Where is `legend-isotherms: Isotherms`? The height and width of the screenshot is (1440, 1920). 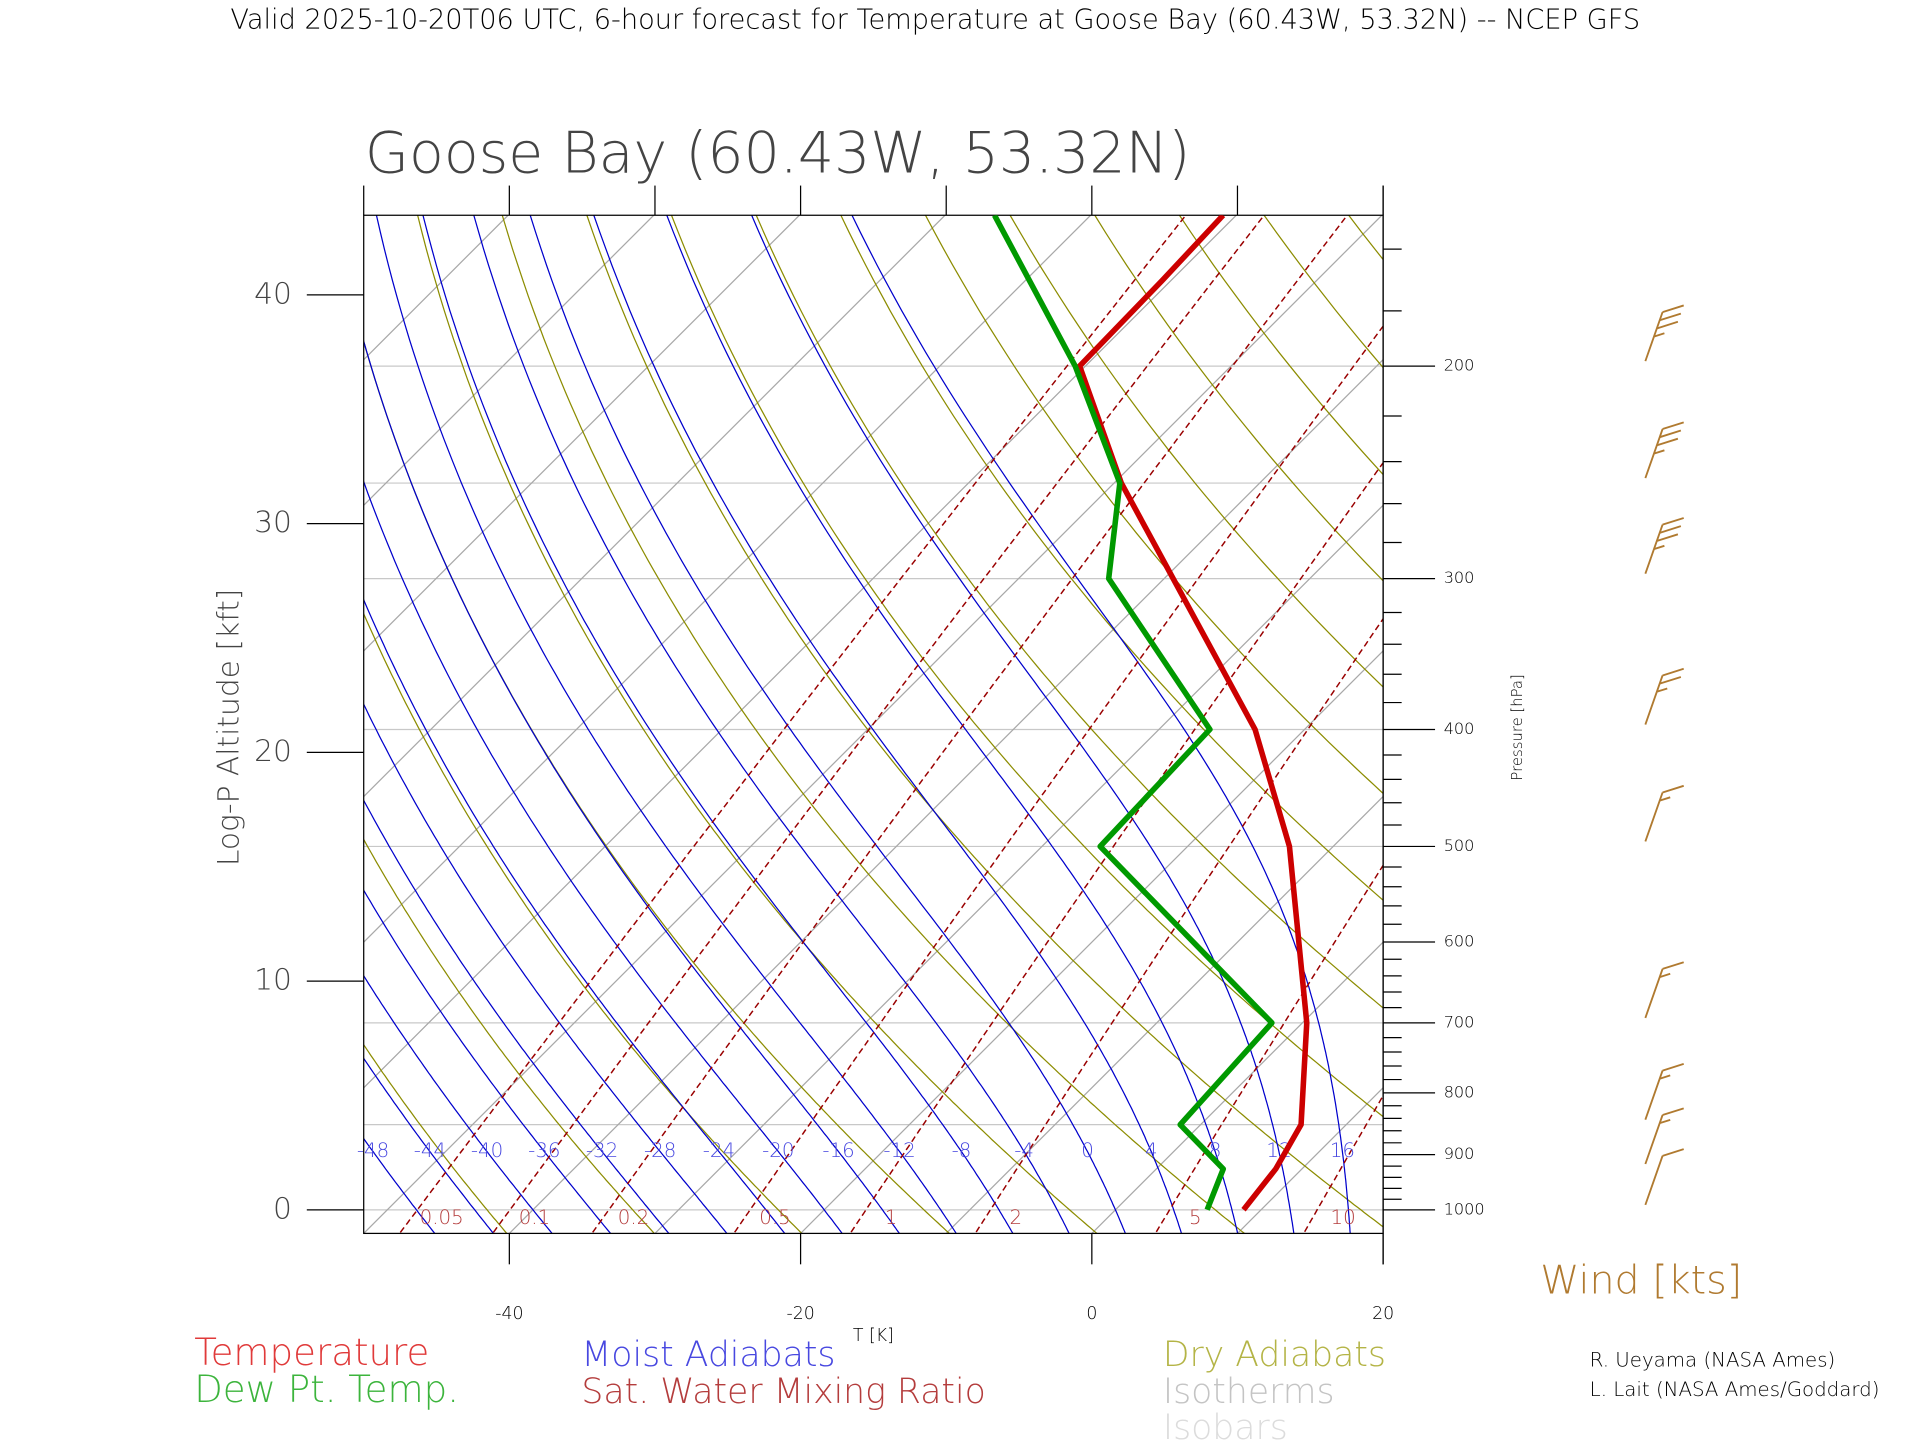 legend-isotherms: Isotherms is located at coordinates (1249, 1392).